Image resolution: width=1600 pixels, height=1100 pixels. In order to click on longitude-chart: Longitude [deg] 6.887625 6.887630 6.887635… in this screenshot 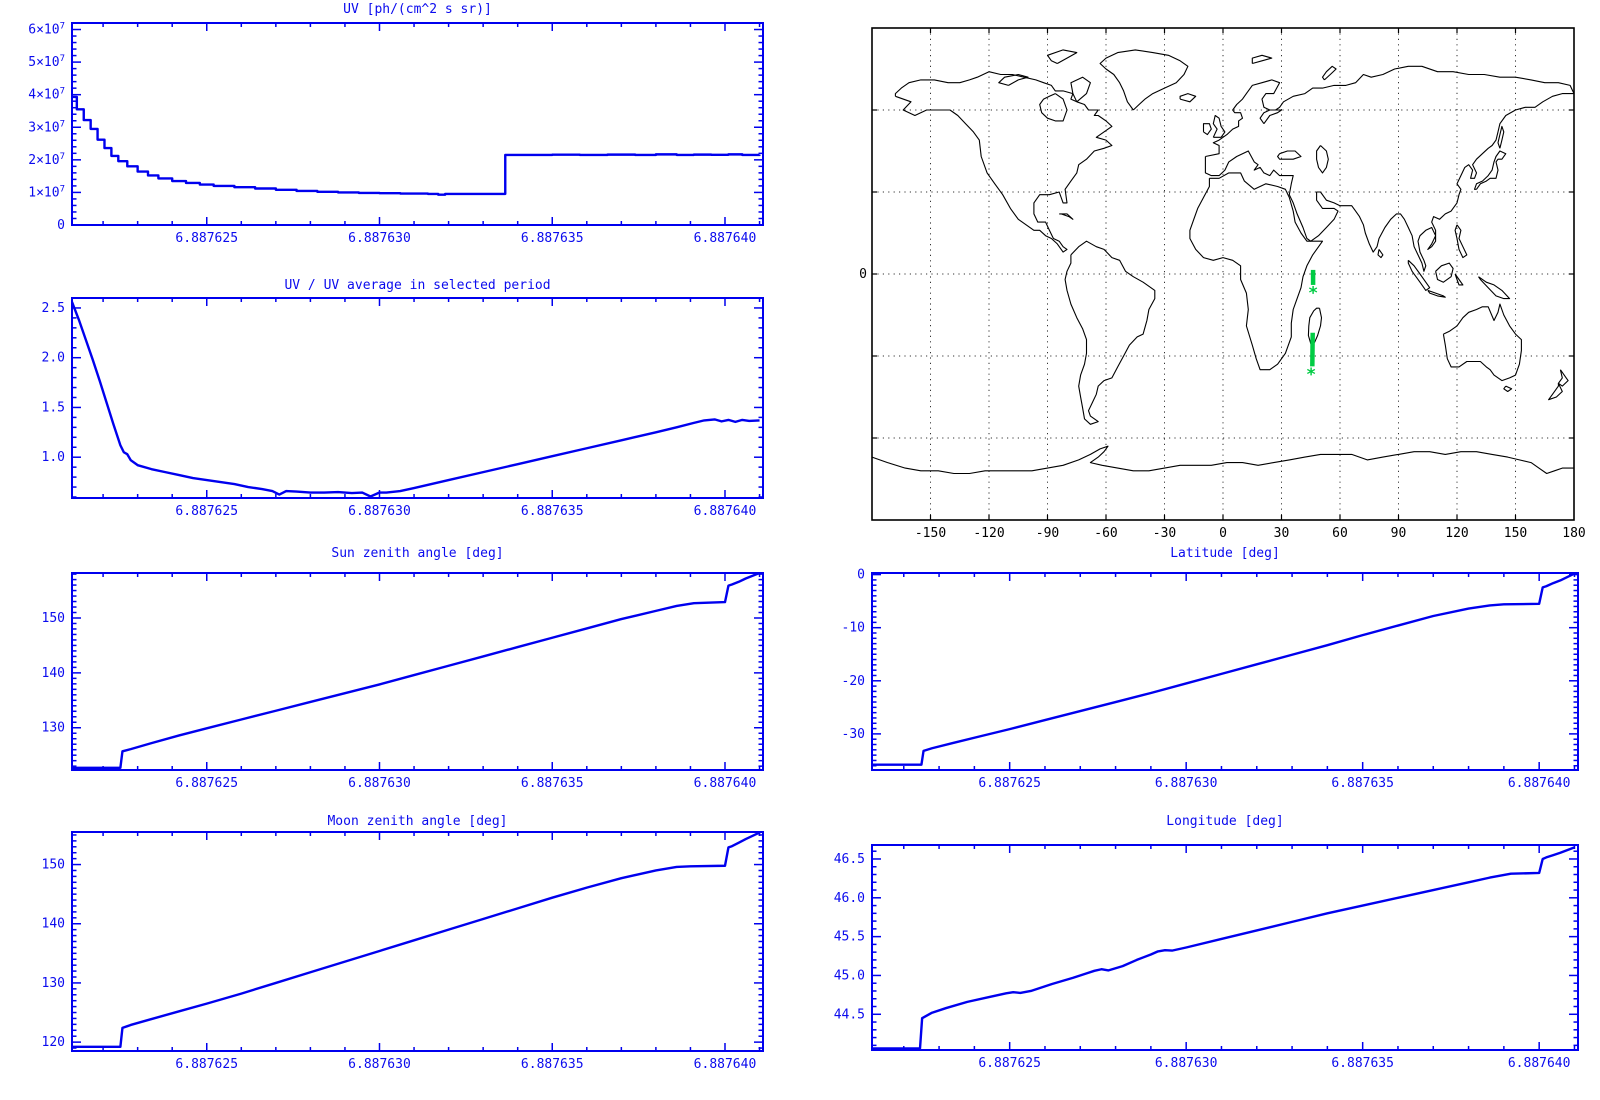, I will do `click(1200, 954)`.